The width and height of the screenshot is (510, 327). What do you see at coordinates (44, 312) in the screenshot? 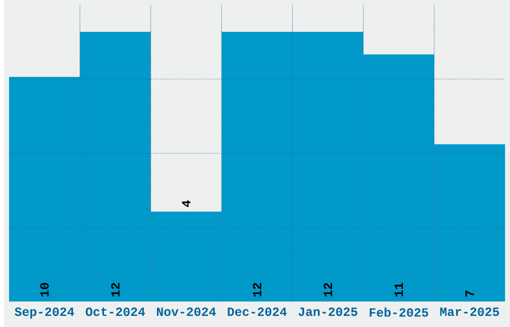
I see `x-tick-label: Sep-2024` at bounding box center [44, 312].